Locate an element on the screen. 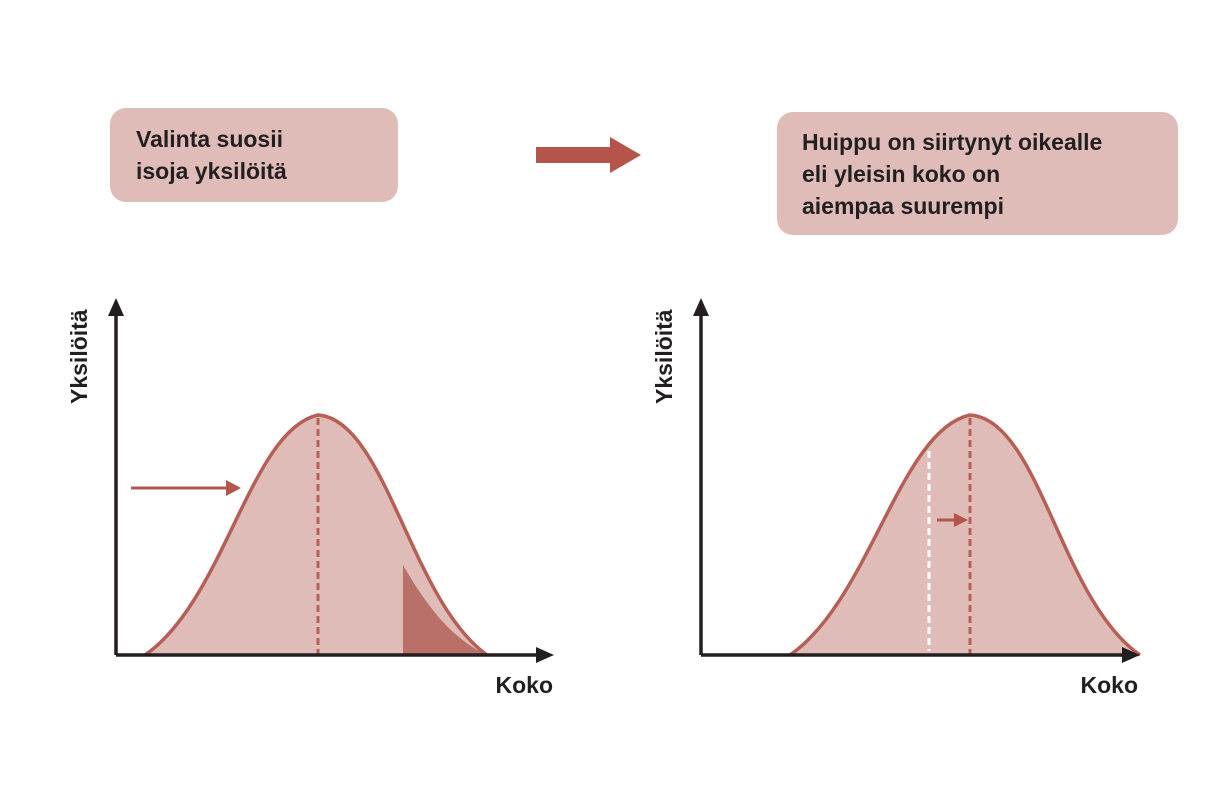  left-y-axis-label: Yksilöitä is located at coordinates (79, 356).